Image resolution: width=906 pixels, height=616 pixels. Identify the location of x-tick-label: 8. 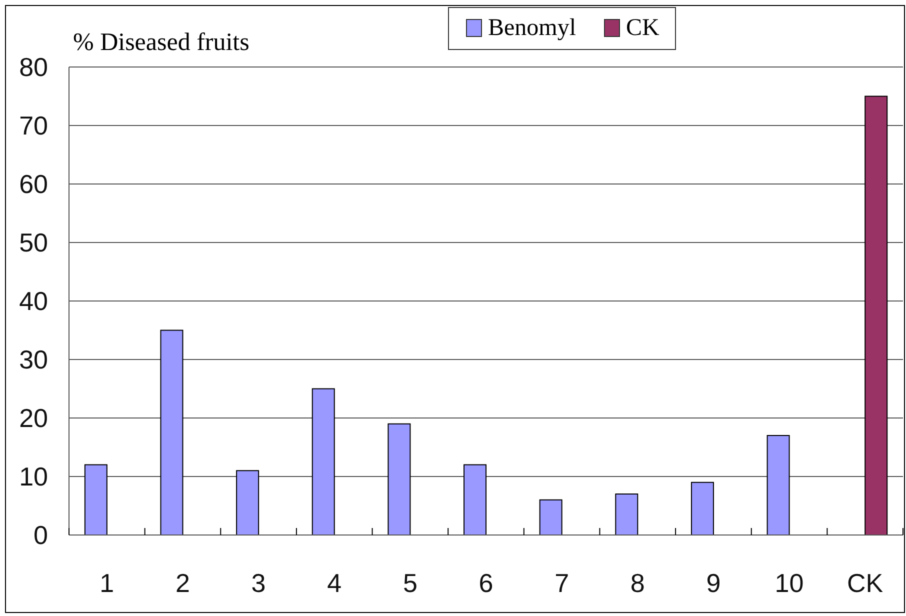
(637, 583).